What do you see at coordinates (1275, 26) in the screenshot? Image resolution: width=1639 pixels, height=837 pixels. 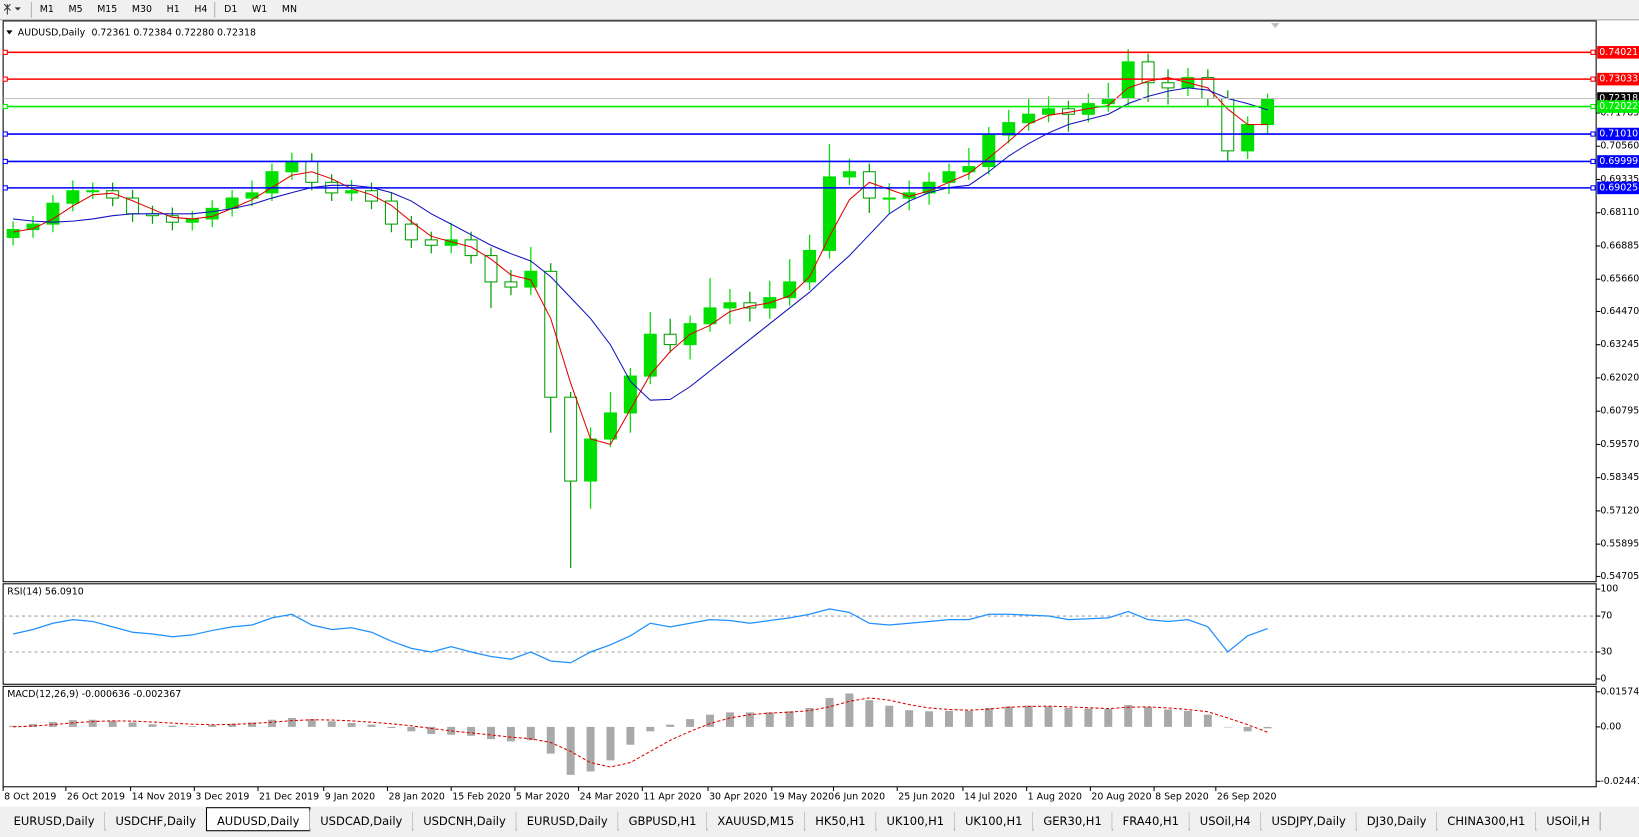 I see `chart-shift-marker` at bounding box center [1275, 26].